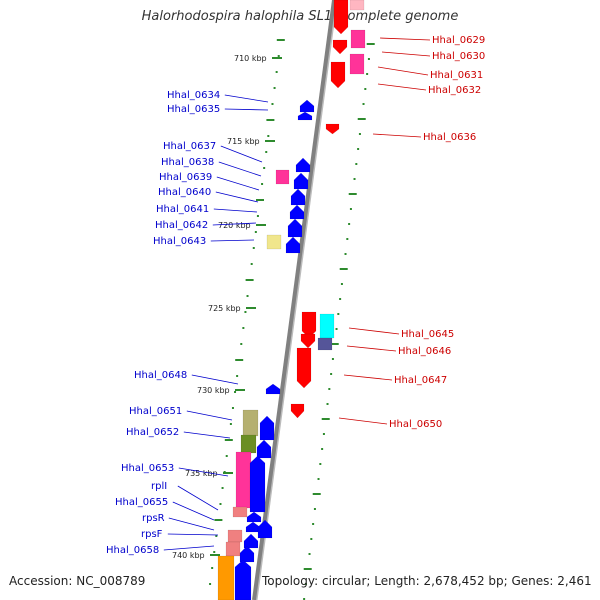  I want to click on left-gene-label: Hhal_0637, so click(189, 146).